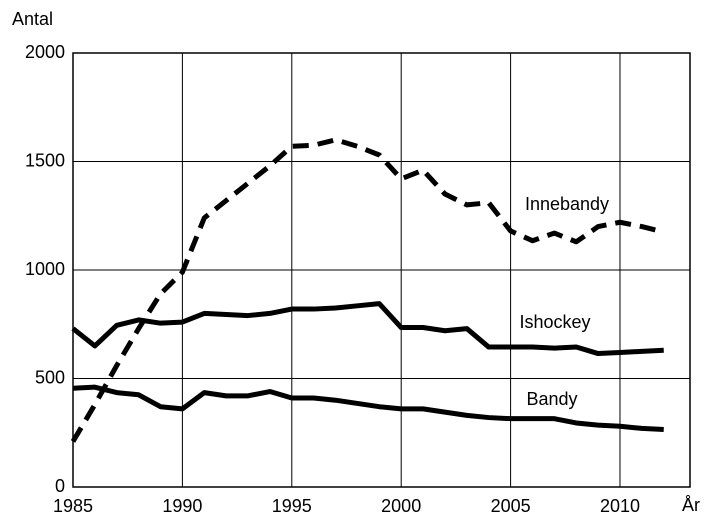 The height and width of the screenshot is (518, 708). What do you see at coordinates (45, 52) in the screenshot?
I see `y-tick-label: 2000` at bounding box center [45, 52].